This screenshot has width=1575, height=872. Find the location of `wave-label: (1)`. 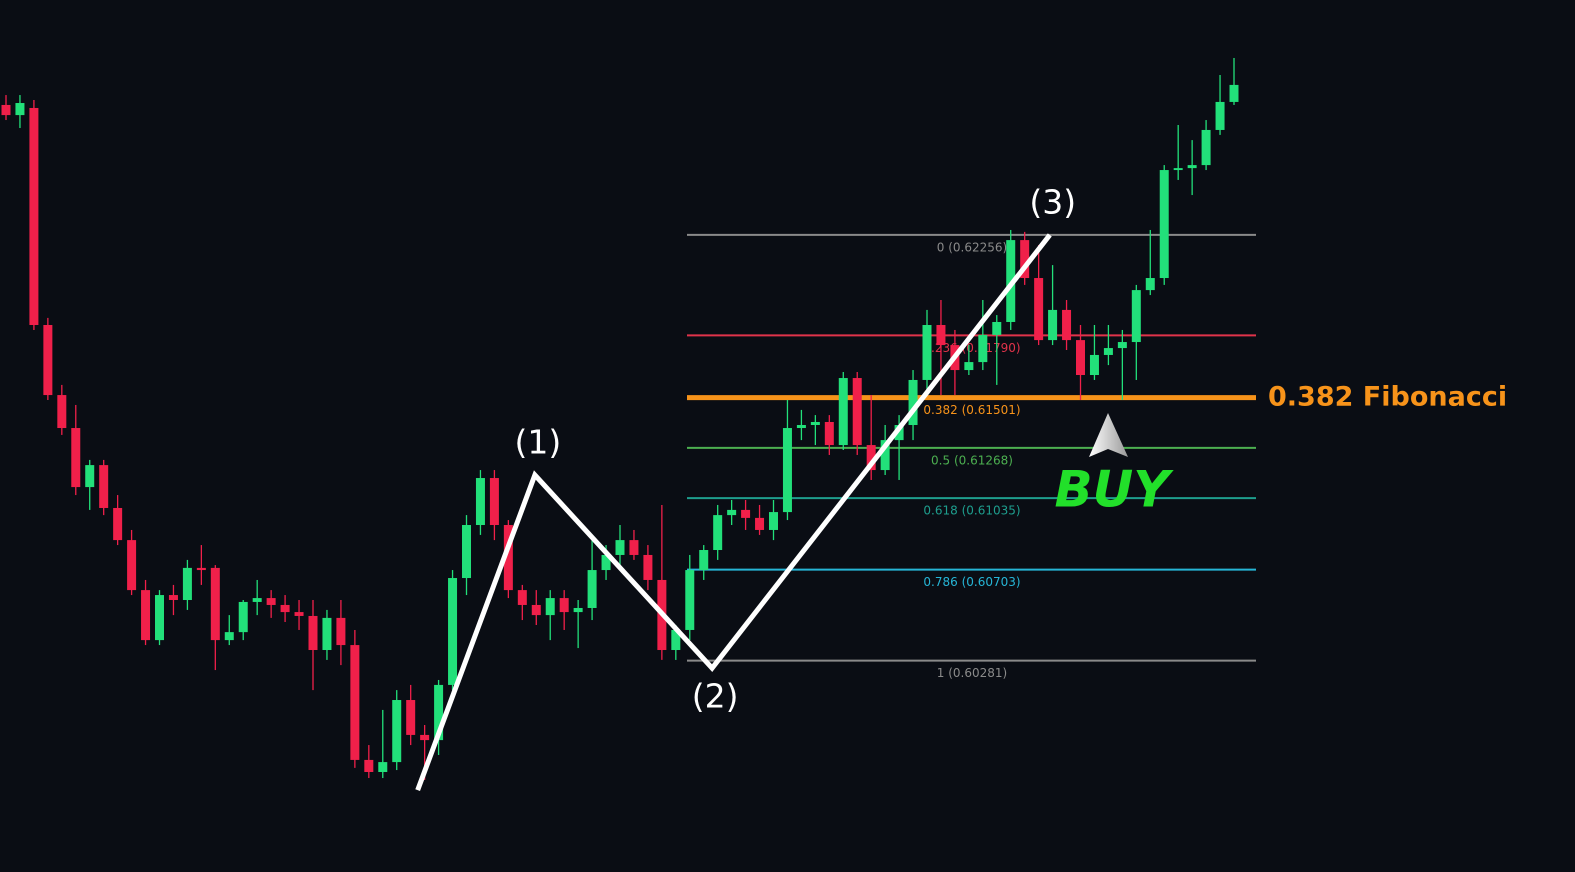

wave-label: (1) is located at coordinates (538, 442).